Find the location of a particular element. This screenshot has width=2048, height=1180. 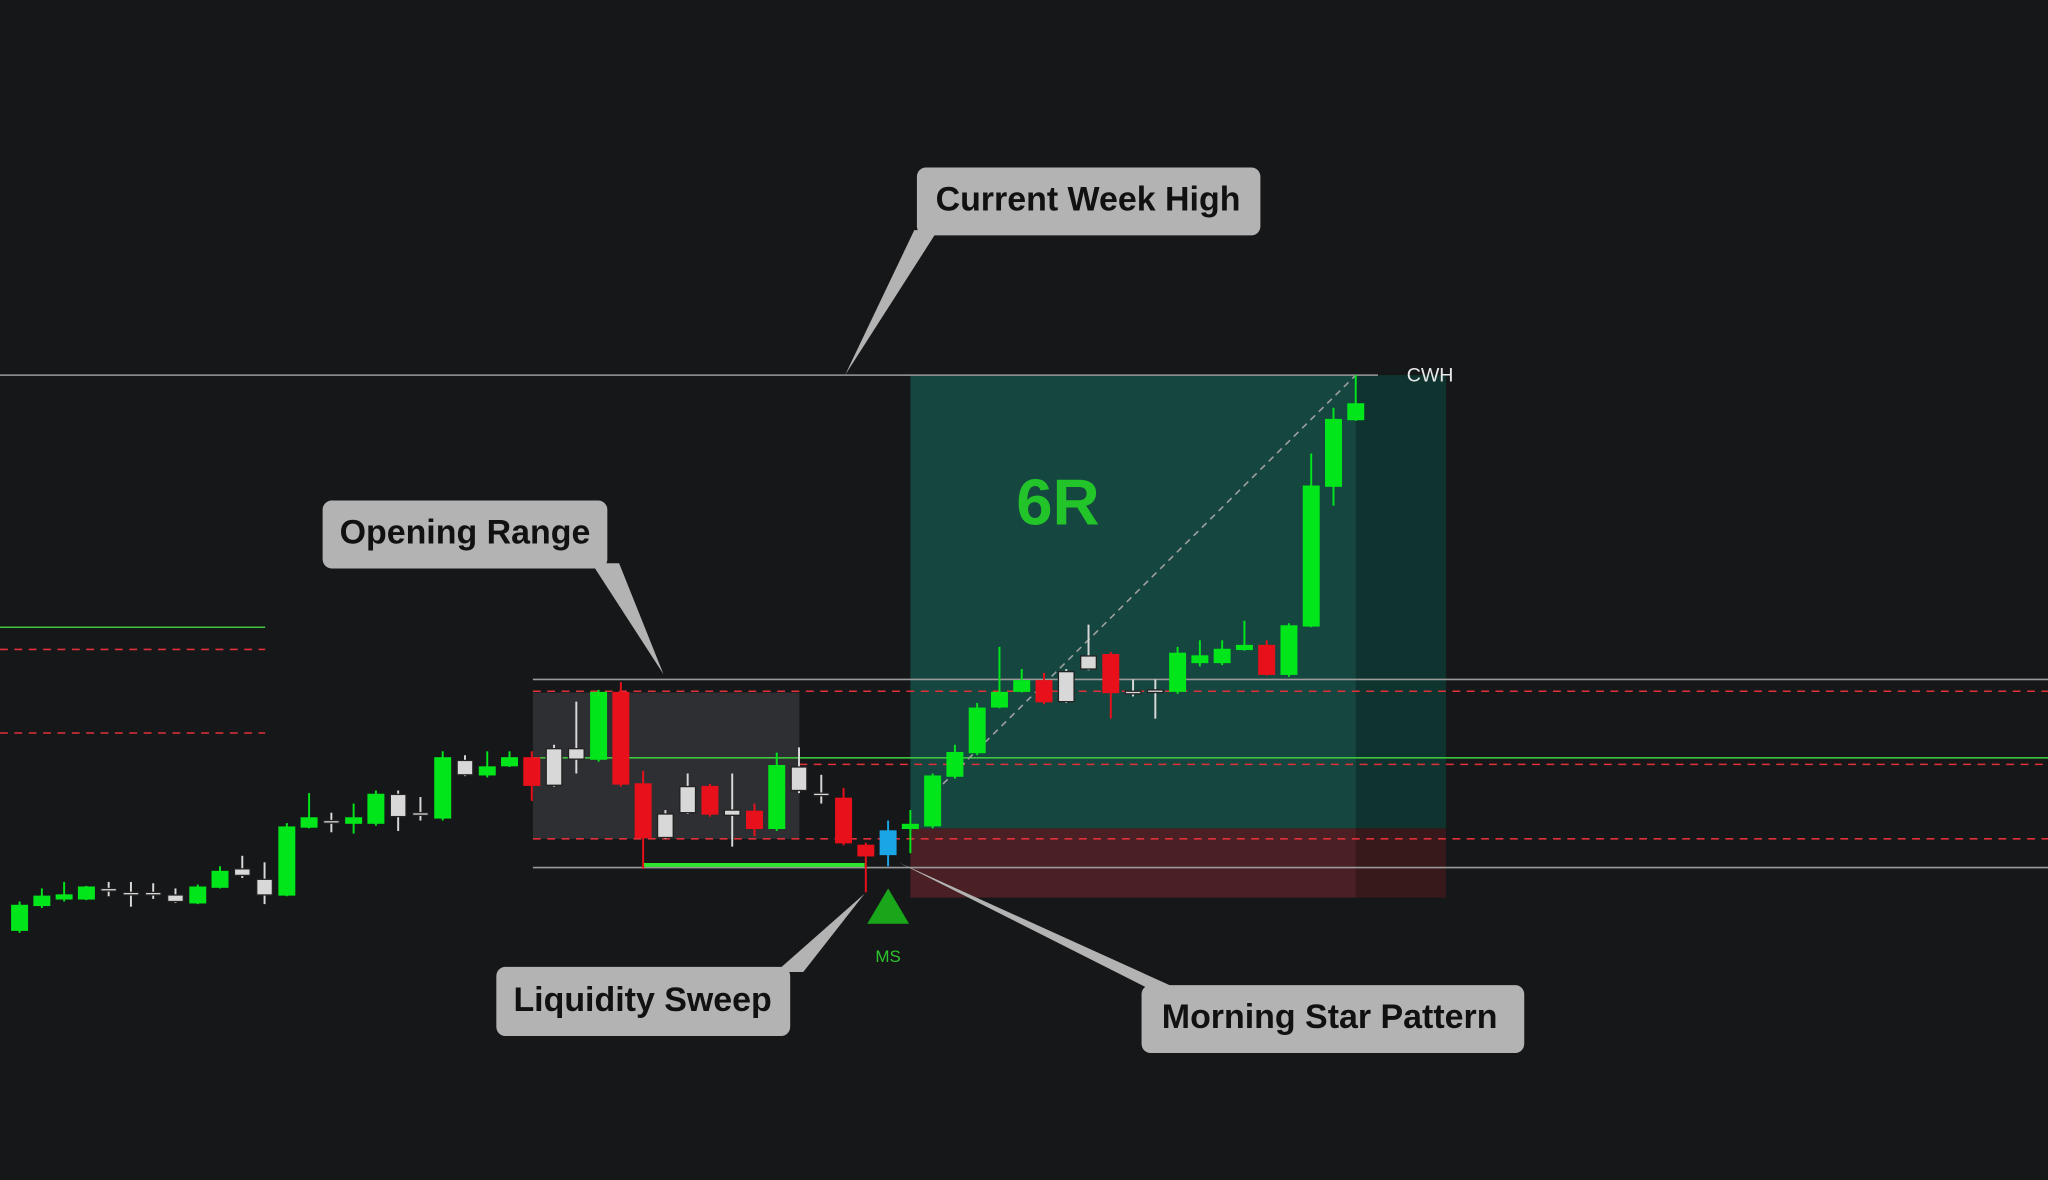

callout-text: Liquidity Sweep is located at coordinates (642, 1000).